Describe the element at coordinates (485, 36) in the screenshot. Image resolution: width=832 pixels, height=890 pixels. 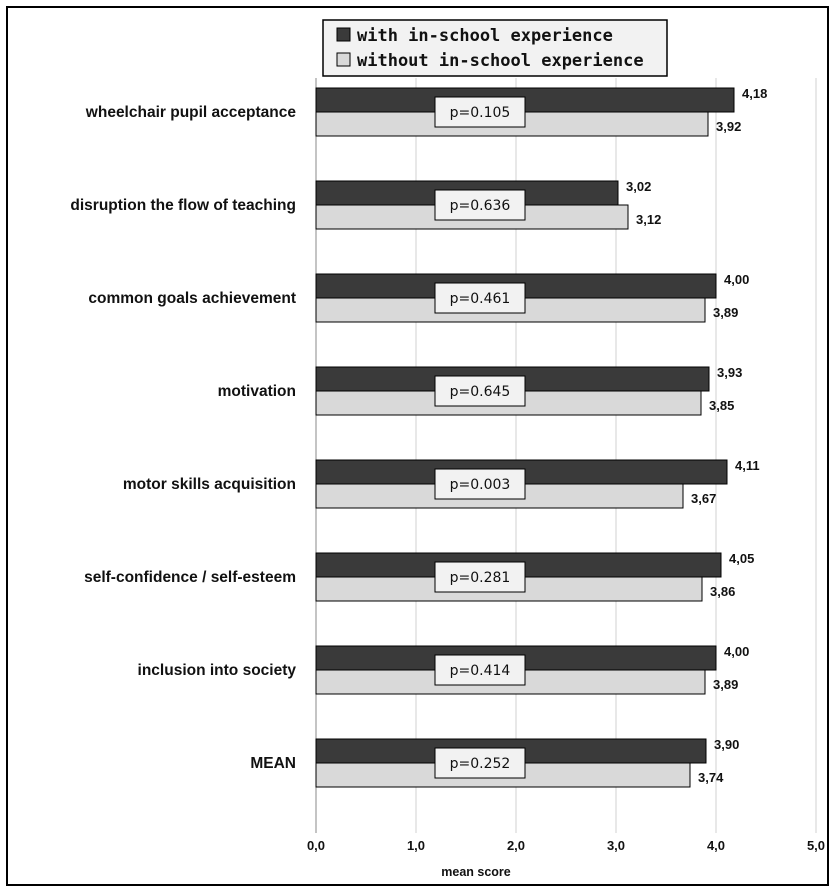
I see `legend-label-with: with in-school experience` at that location.